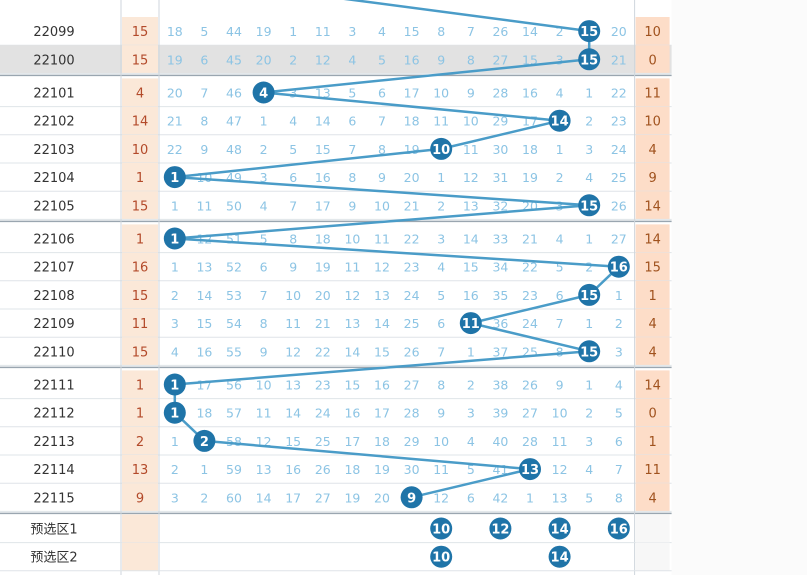  I want to click on value-label: 10, so click(140, 150).